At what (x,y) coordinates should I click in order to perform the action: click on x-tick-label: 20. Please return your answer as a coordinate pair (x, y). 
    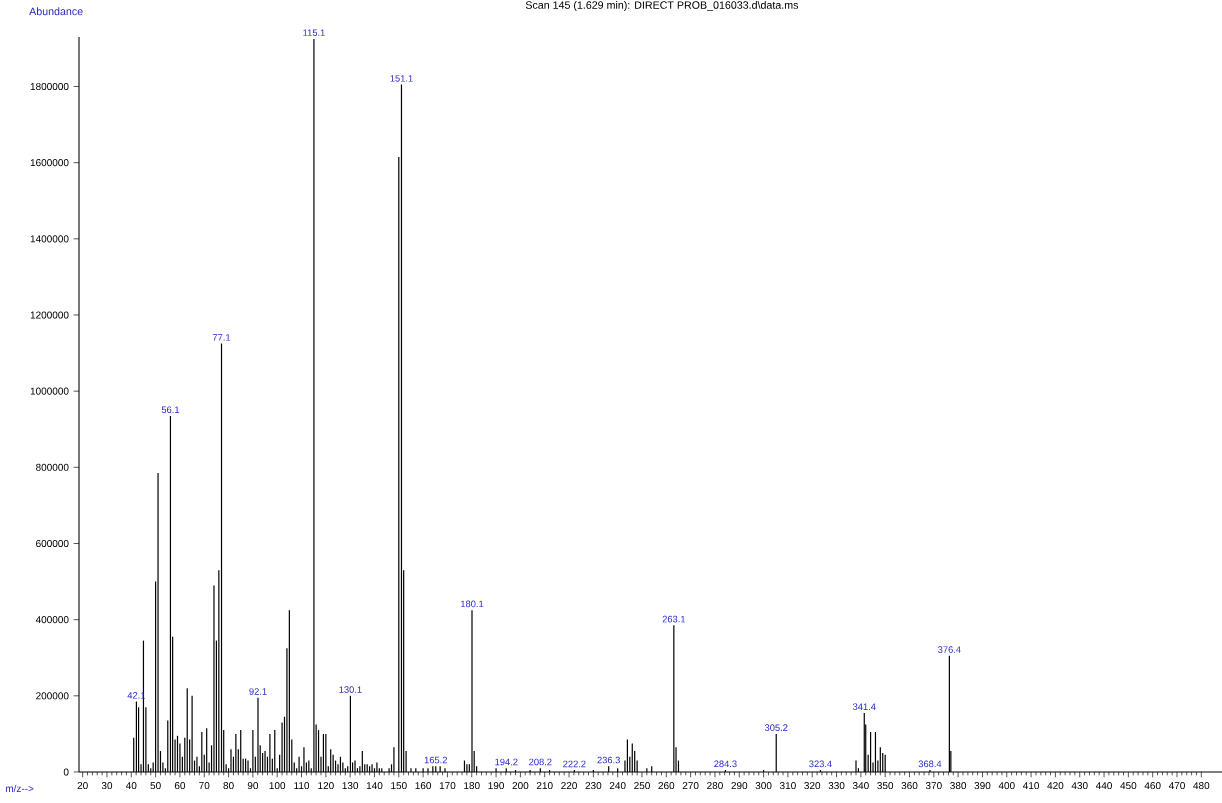
    Looking at the image, I should click on (82, 786).